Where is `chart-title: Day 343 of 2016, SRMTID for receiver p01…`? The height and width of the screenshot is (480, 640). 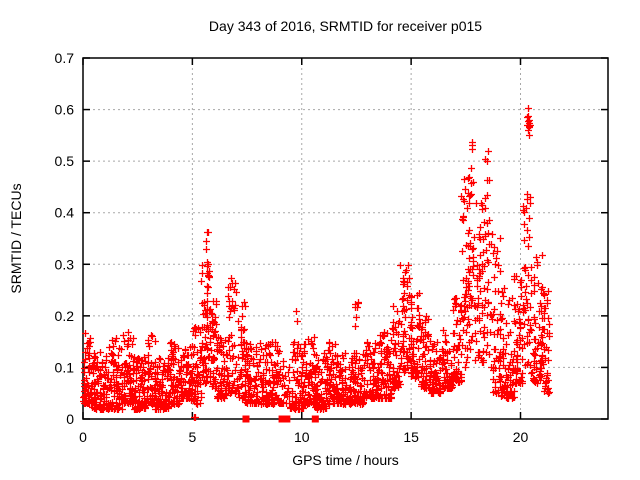 chart-title: Day 343 of 2016, SRMTID for receiver p01… is located at coordinates (345, 26).